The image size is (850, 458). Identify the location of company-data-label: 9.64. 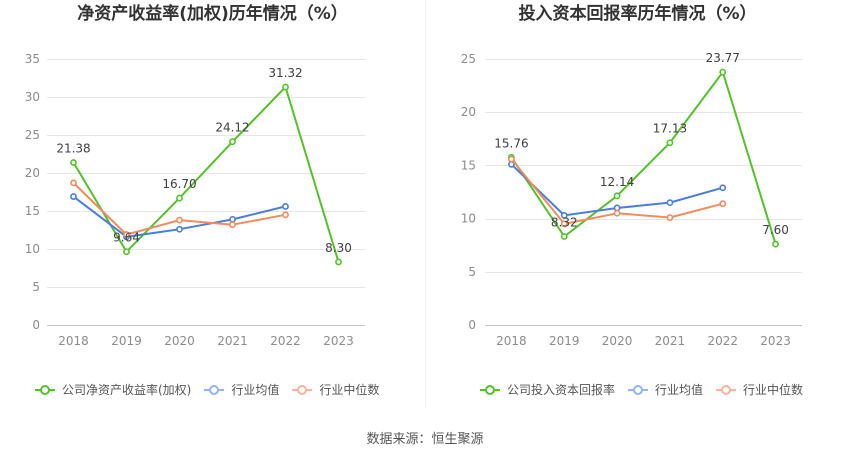
(126, 238).